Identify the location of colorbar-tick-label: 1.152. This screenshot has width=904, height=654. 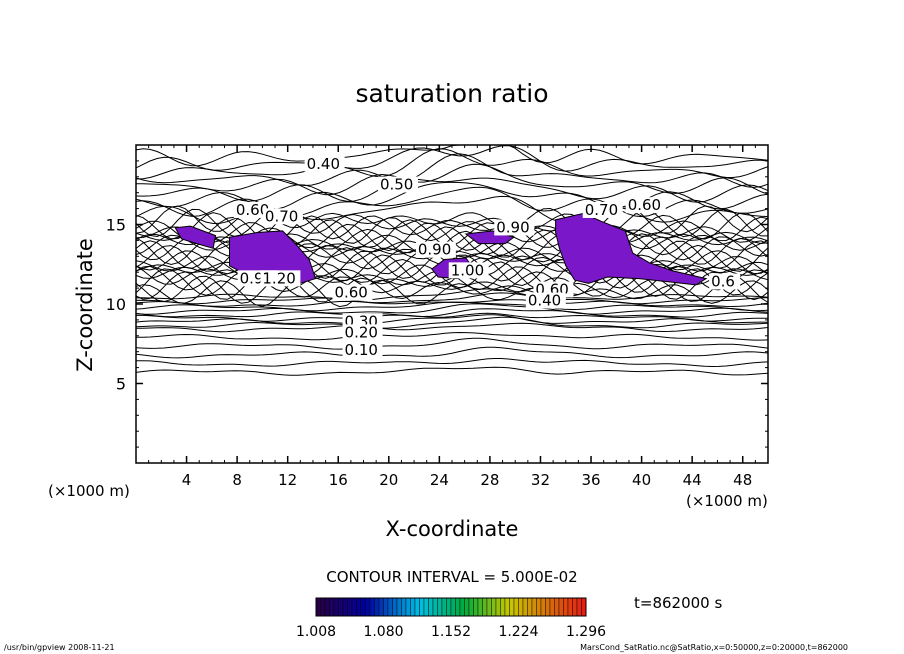
(451, 632).